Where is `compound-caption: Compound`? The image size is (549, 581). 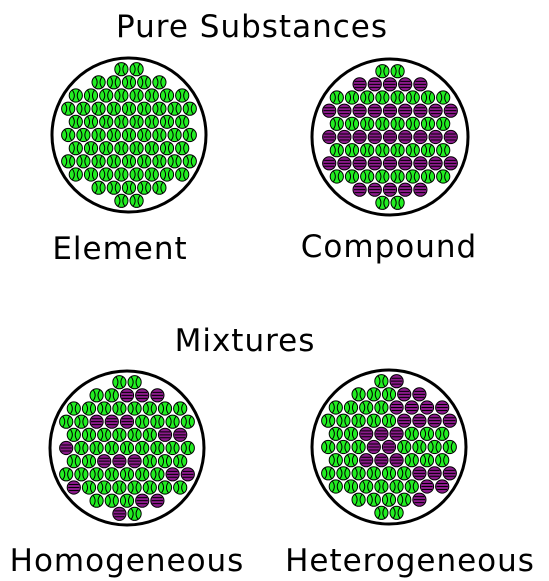
compound-caption: Compound is located at coordinates (389, 247).